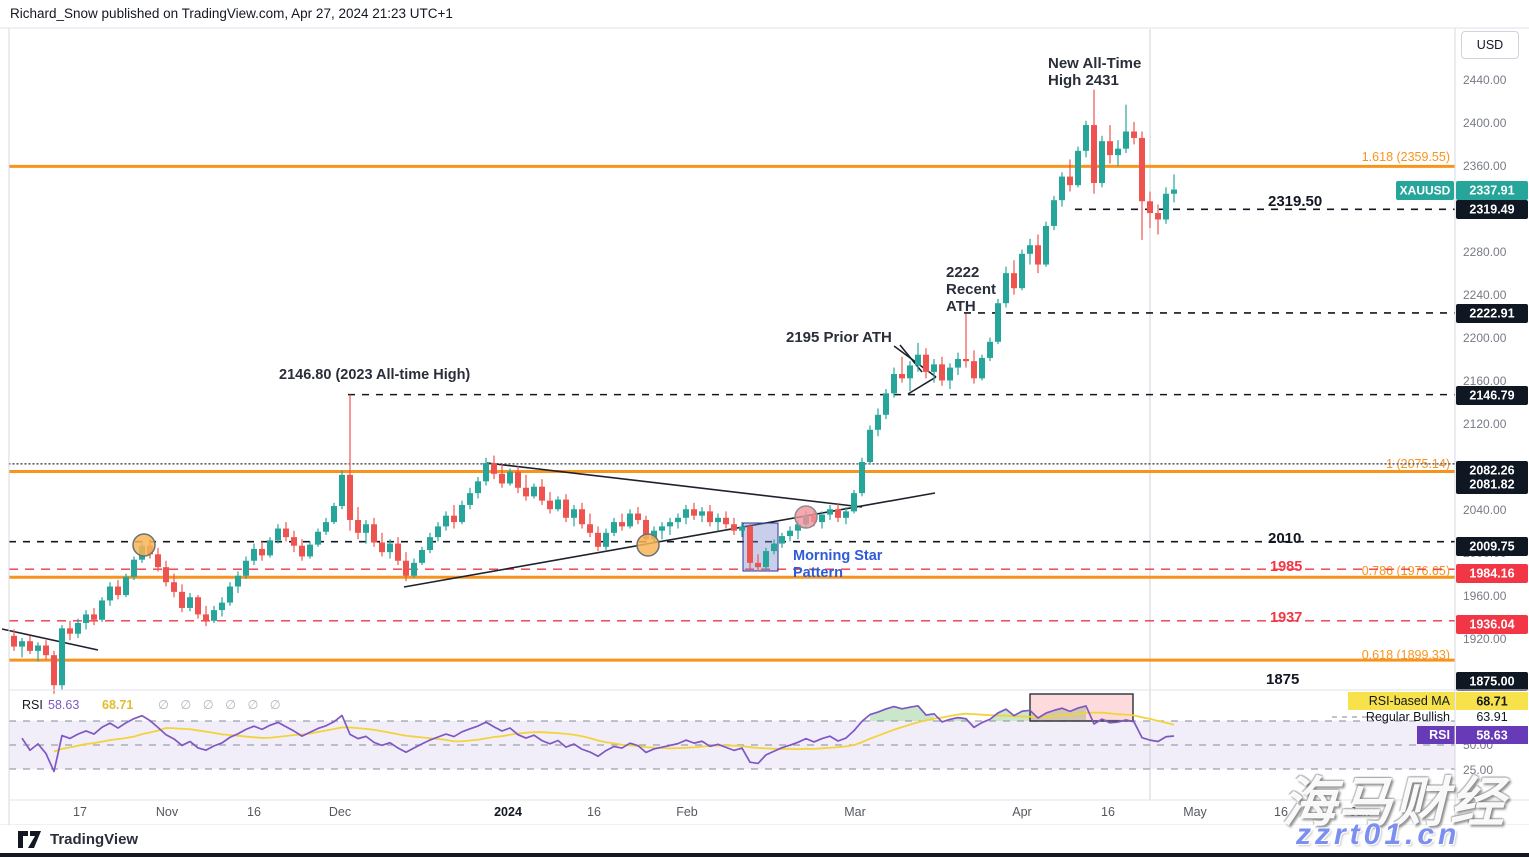 The height and width of the screenshot is (857, 1529). Describe the element at coordinates (1490, 45) in the screenshot. I see `currency-button: USD` at that location.